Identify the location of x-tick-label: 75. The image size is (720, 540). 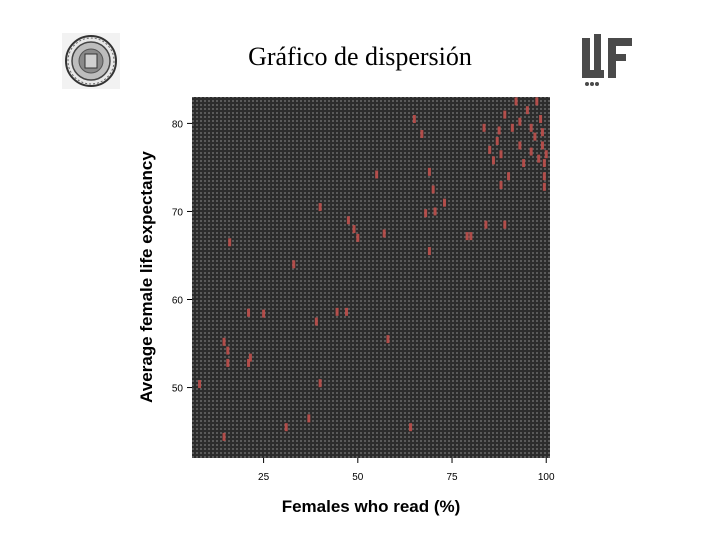
(452, 477).